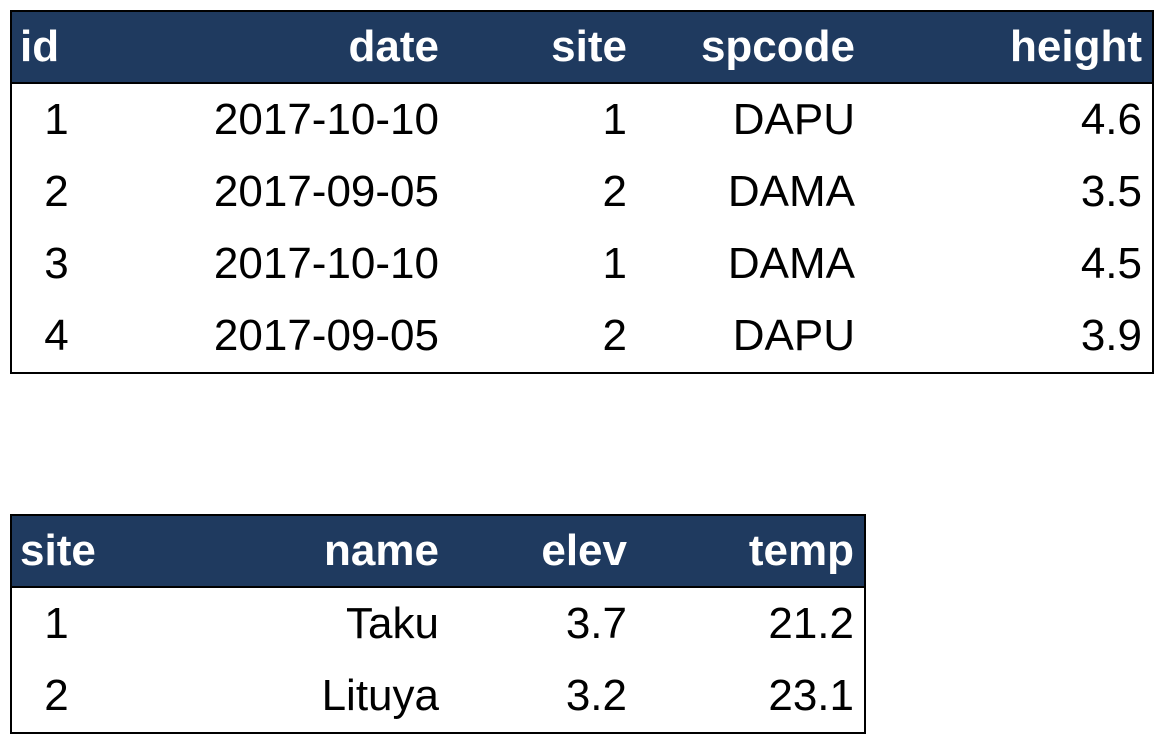  Describe the element at coordinates (1111, 335) in the screenshot. I see `cell-height: 3.9` at that location.